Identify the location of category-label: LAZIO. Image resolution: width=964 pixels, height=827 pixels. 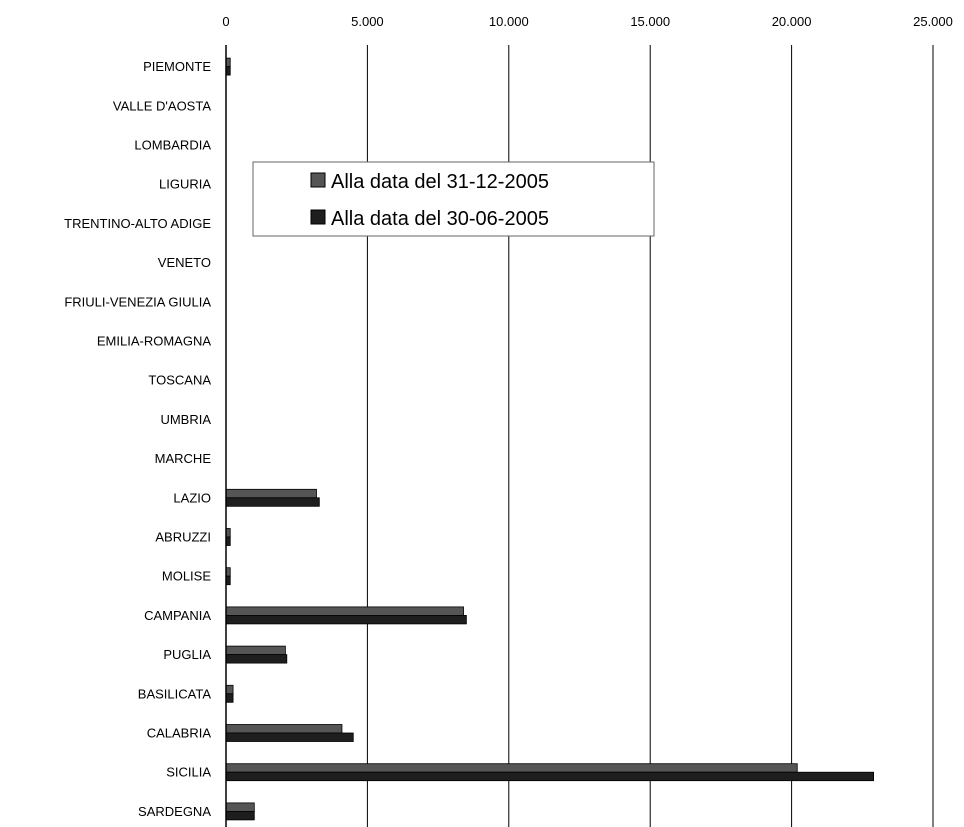
(192, 497).